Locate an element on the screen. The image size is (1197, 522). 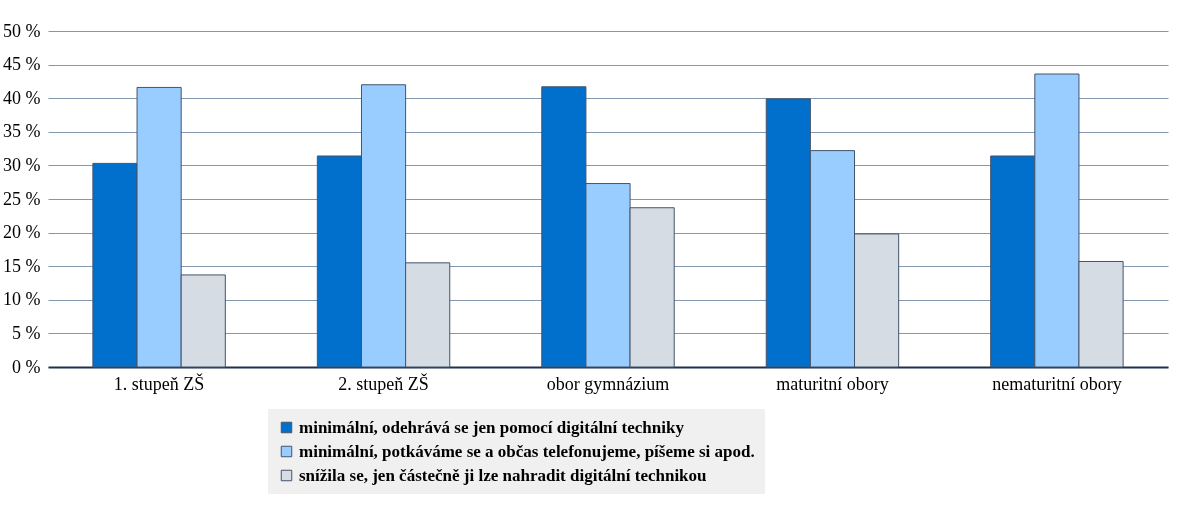
y-tick-label: 30 % is located at coordinates (22, 164).